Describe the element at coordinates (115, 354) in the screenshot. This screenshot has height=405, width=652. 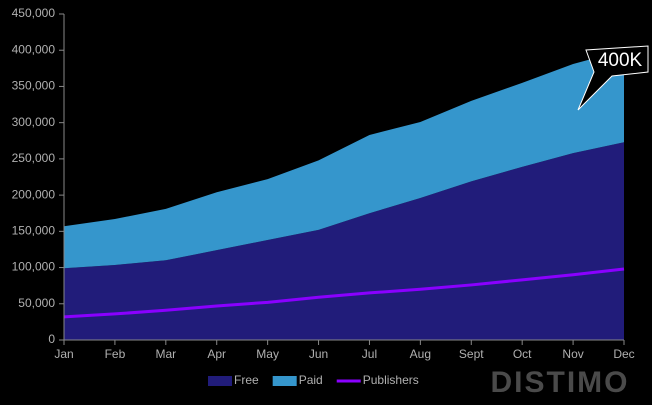
I see `x-tick-label: Feb` at that location.